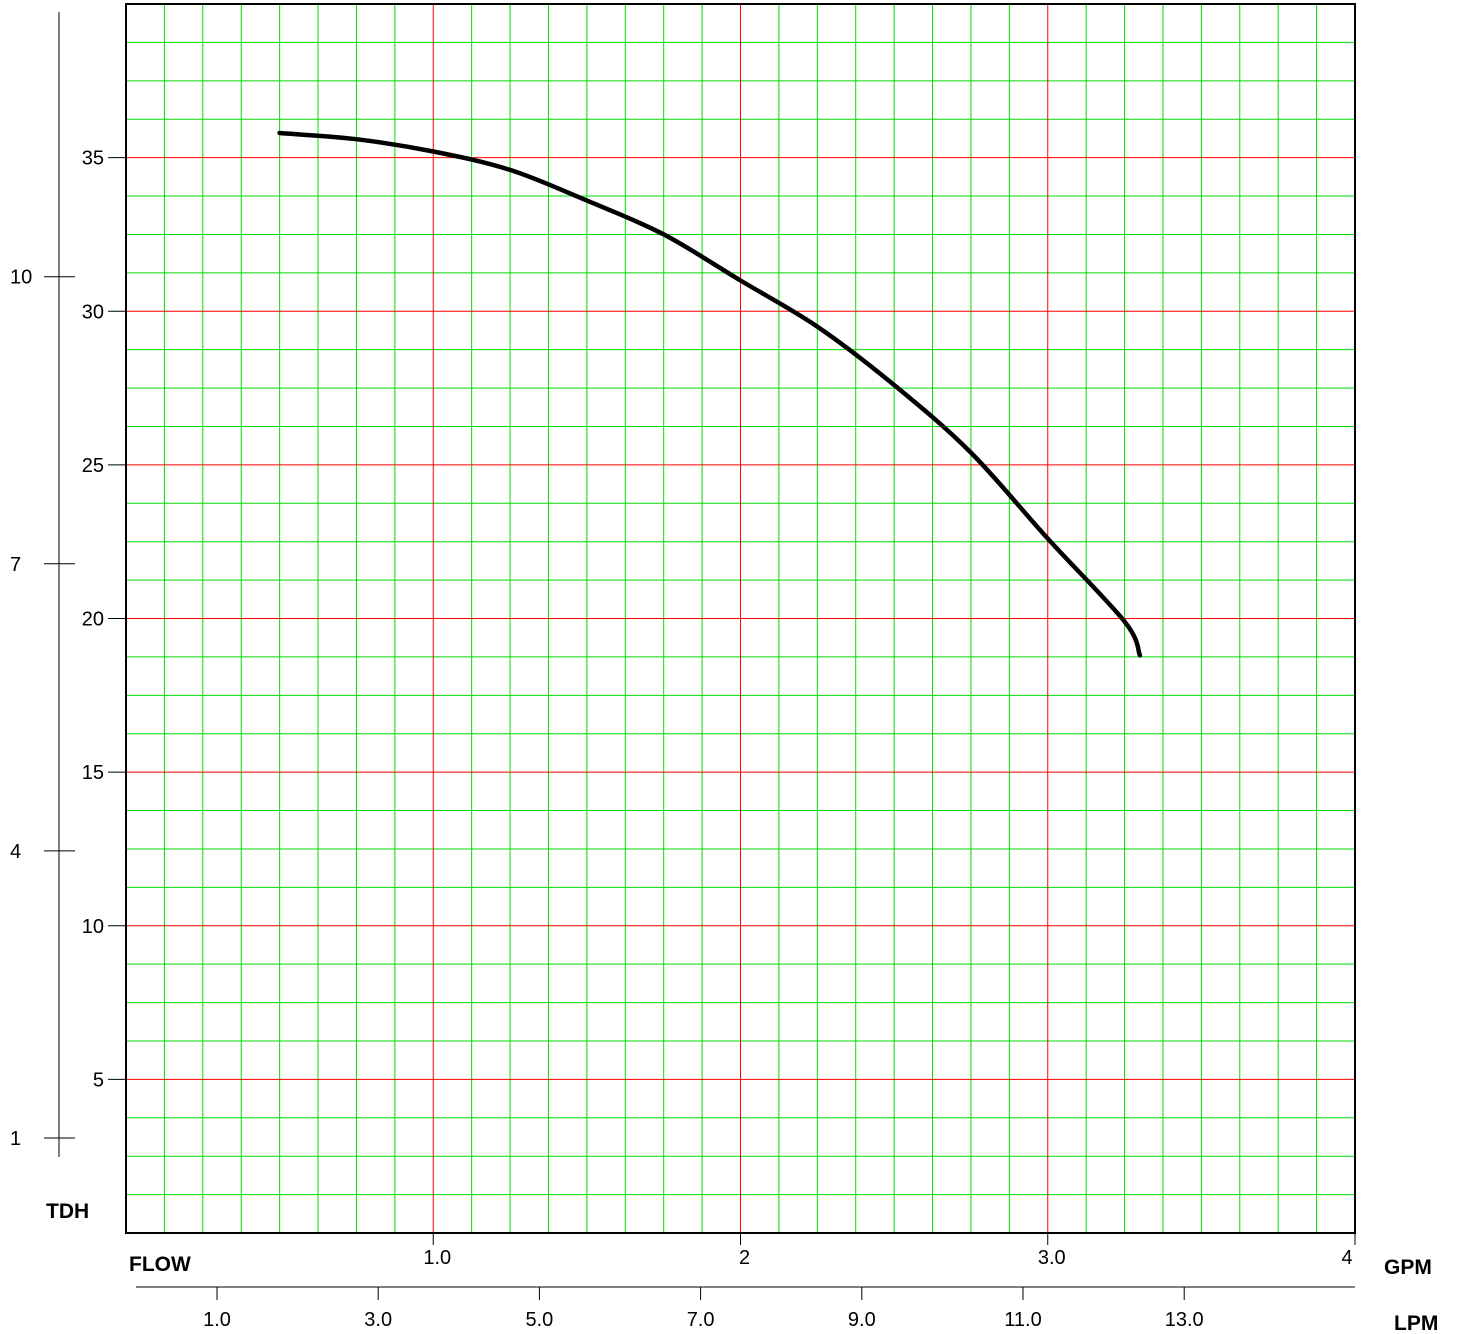  What do you see at coordinates (21, 278) in the screenshot?
I see `y2-tick-label: 10` at bounding box center [21, 278].